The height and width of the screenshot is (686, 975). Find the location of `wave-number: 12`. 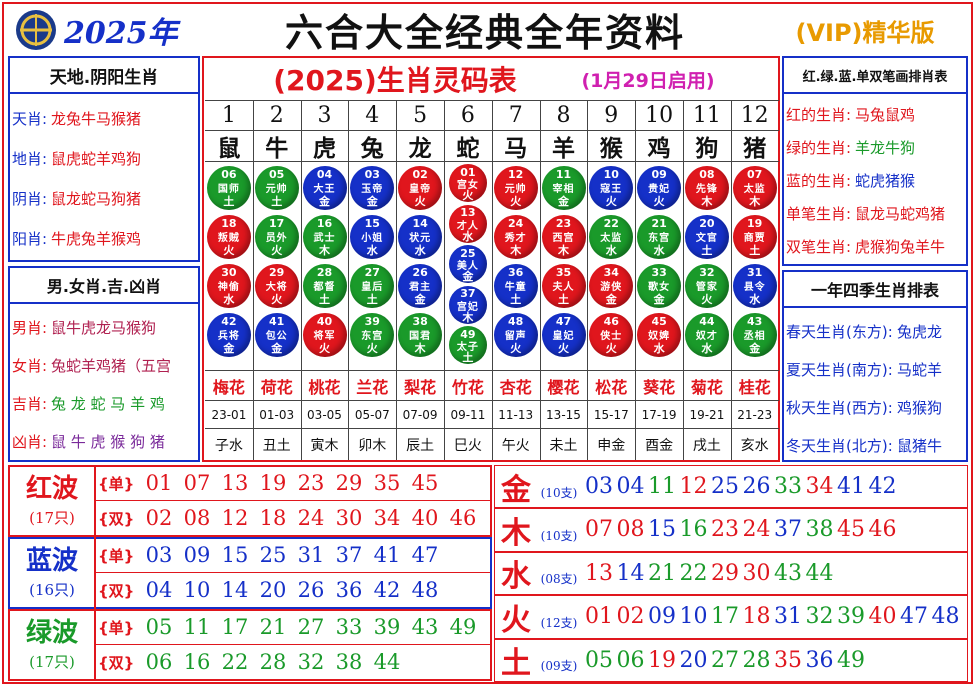

wave-number: 12 is located at coordinates (235, 518).